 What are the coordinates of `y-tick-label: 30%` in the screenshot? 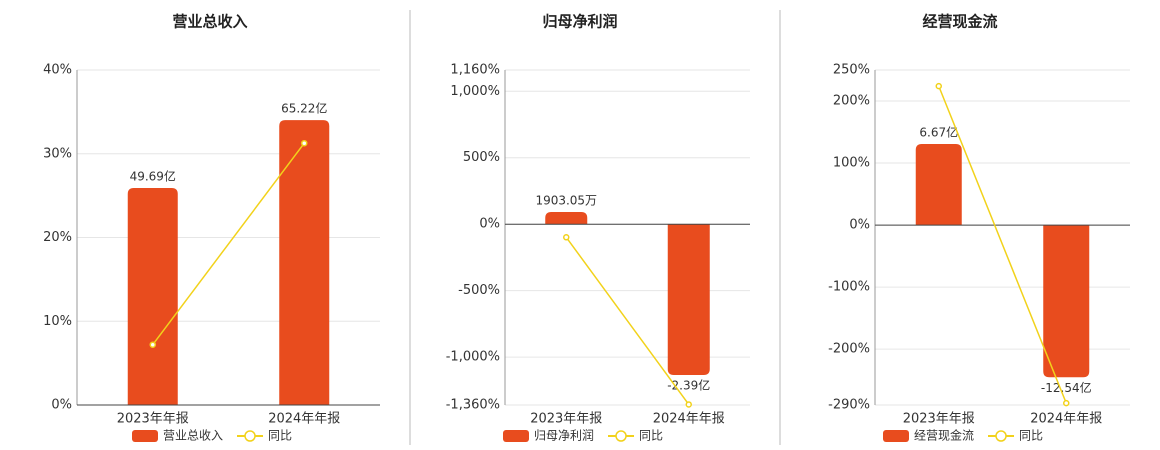 It's located at (57, 153).